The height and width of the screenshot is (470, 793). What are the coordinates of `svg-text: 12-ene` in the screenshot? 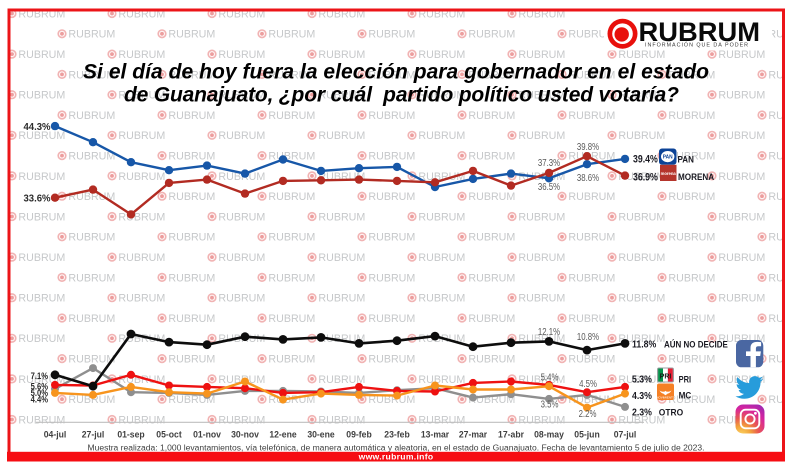 It's located at (282, 434).